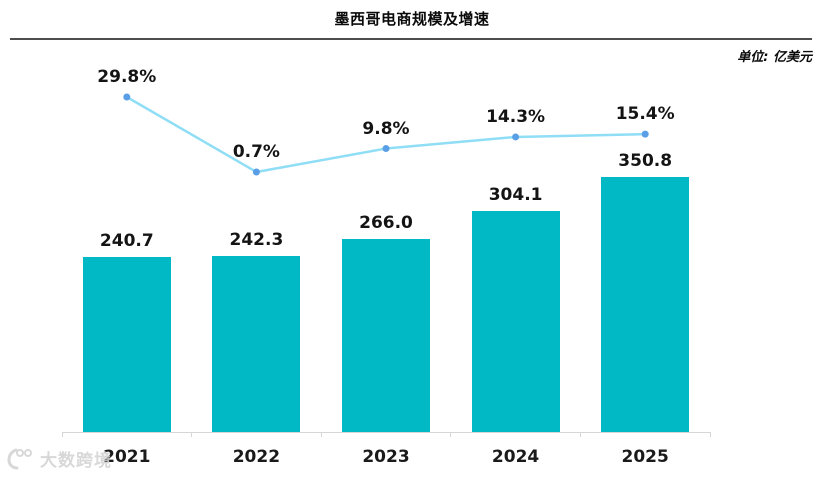 The image size is (824, 477). I want to click on x-axis-label-2021: 2021, so click(127, 457).